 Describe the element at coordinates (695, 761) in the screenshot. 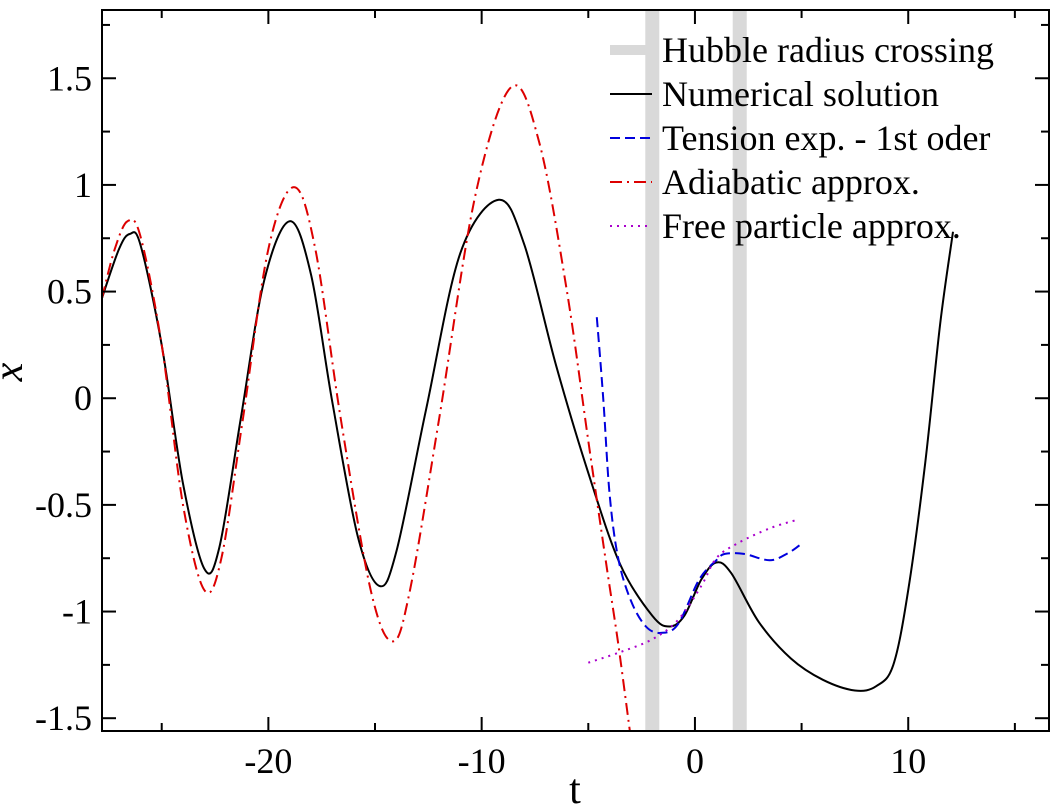

I see `x-tick-label: 0` at that location.